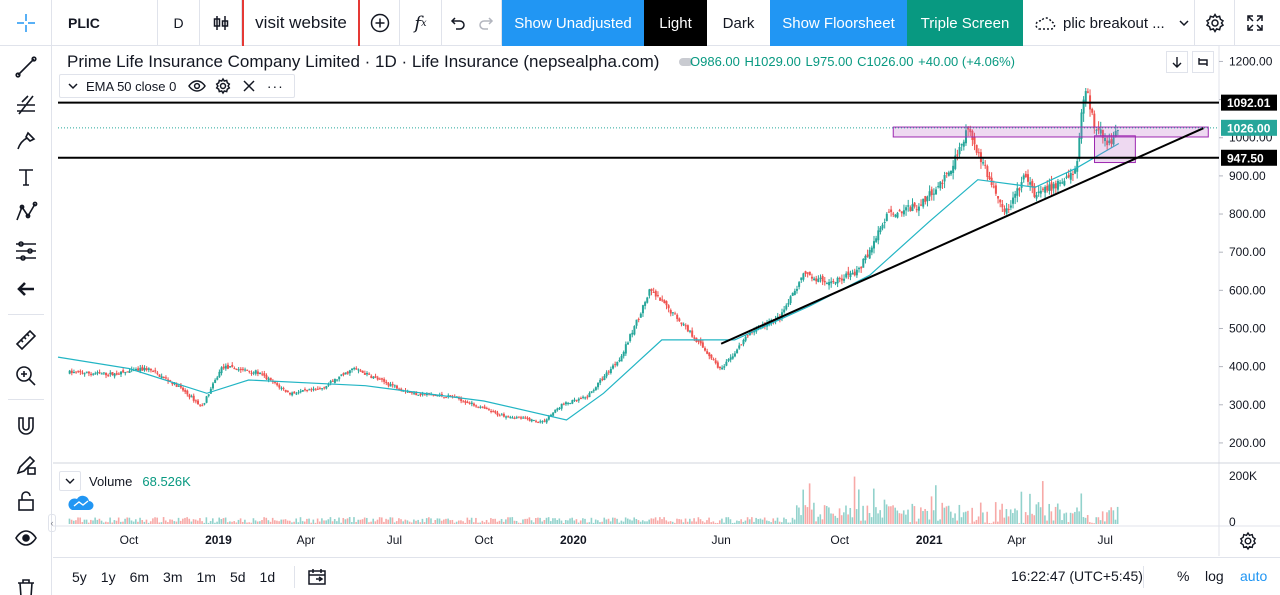 The height and width of the screenshot is (595, 1280). What do you see at coordinates (675, 23) in the screenshot?
I see `light-theme-button: Light` at bounding box center [675, 23].